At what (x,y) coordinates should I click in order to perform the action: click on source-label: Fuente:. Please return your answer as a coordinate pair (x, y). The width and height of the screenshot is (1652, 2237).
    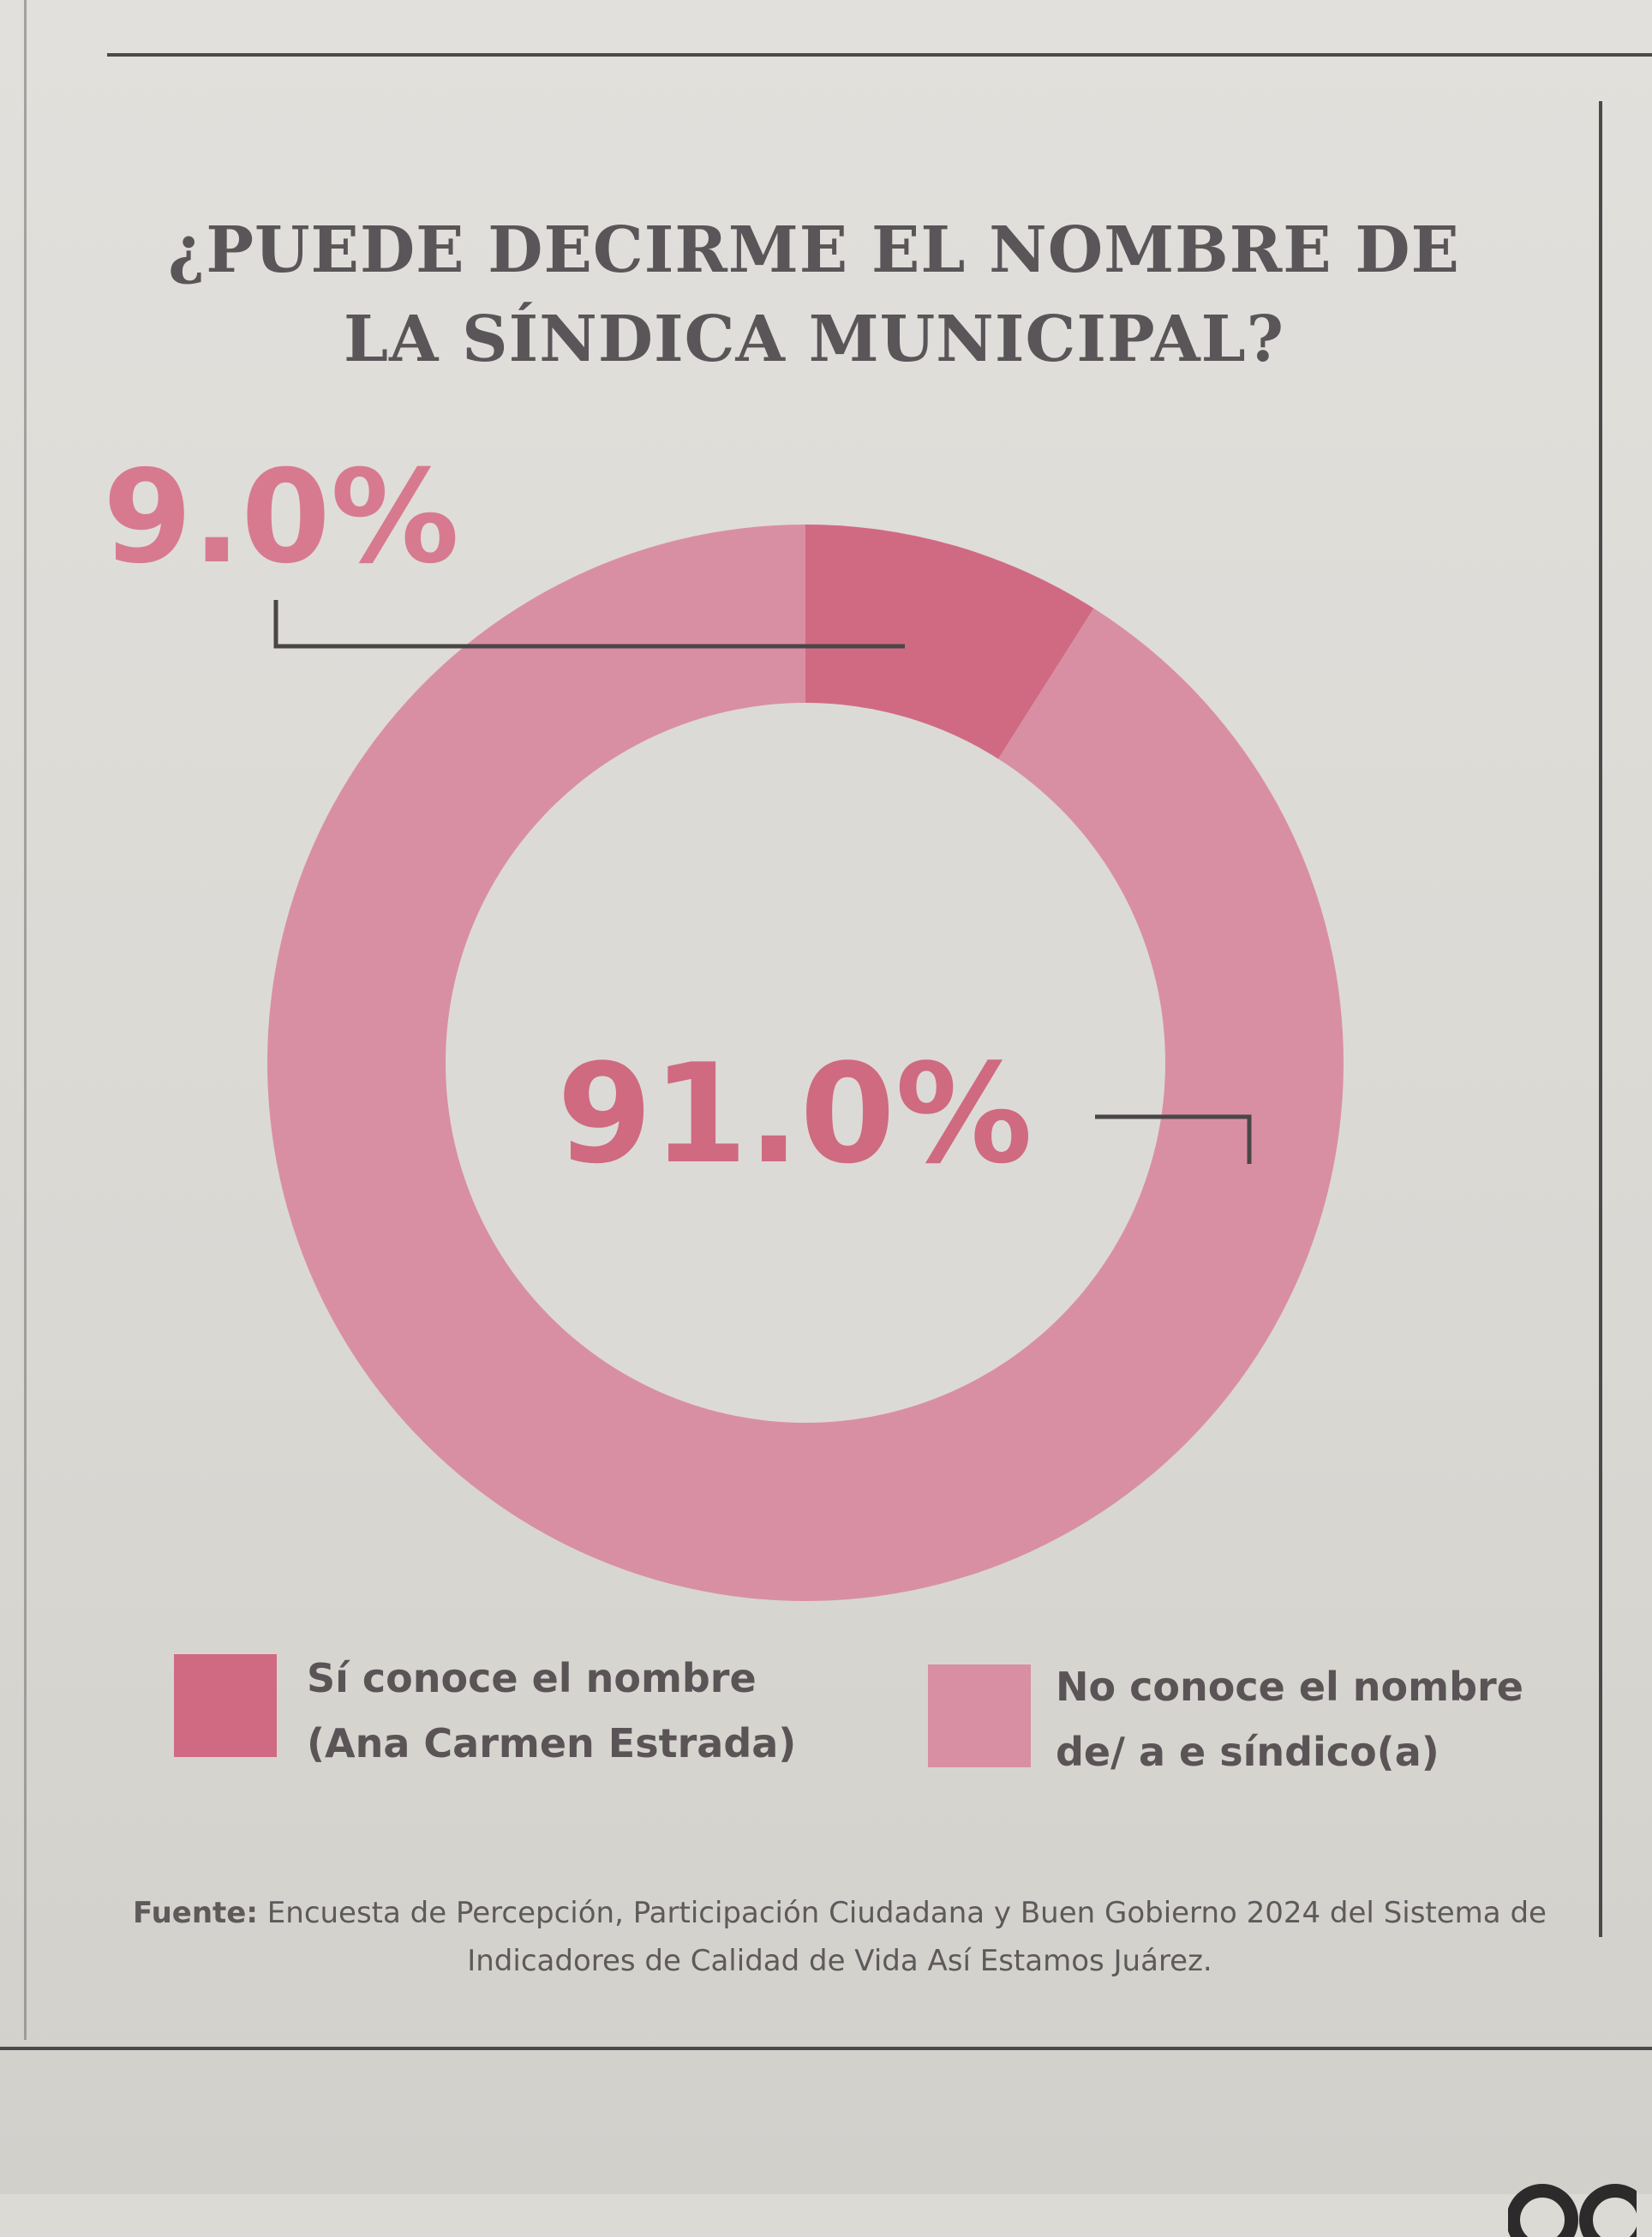
    Looking at the image, I should click on (195, 1913).